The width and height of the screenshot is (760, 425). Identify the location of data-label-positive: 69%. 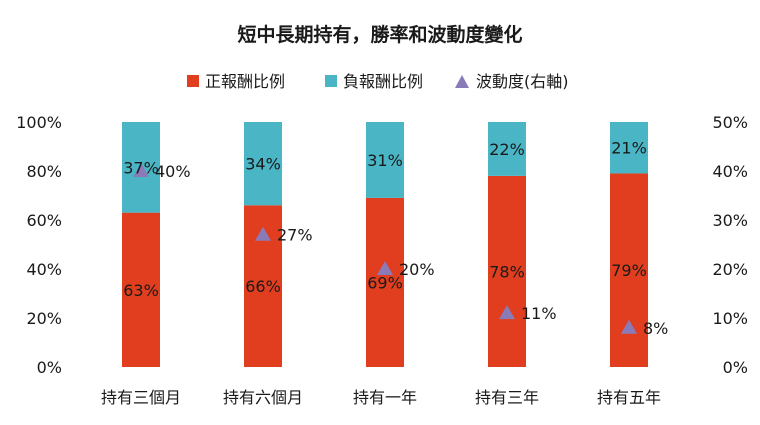
(385, 282).